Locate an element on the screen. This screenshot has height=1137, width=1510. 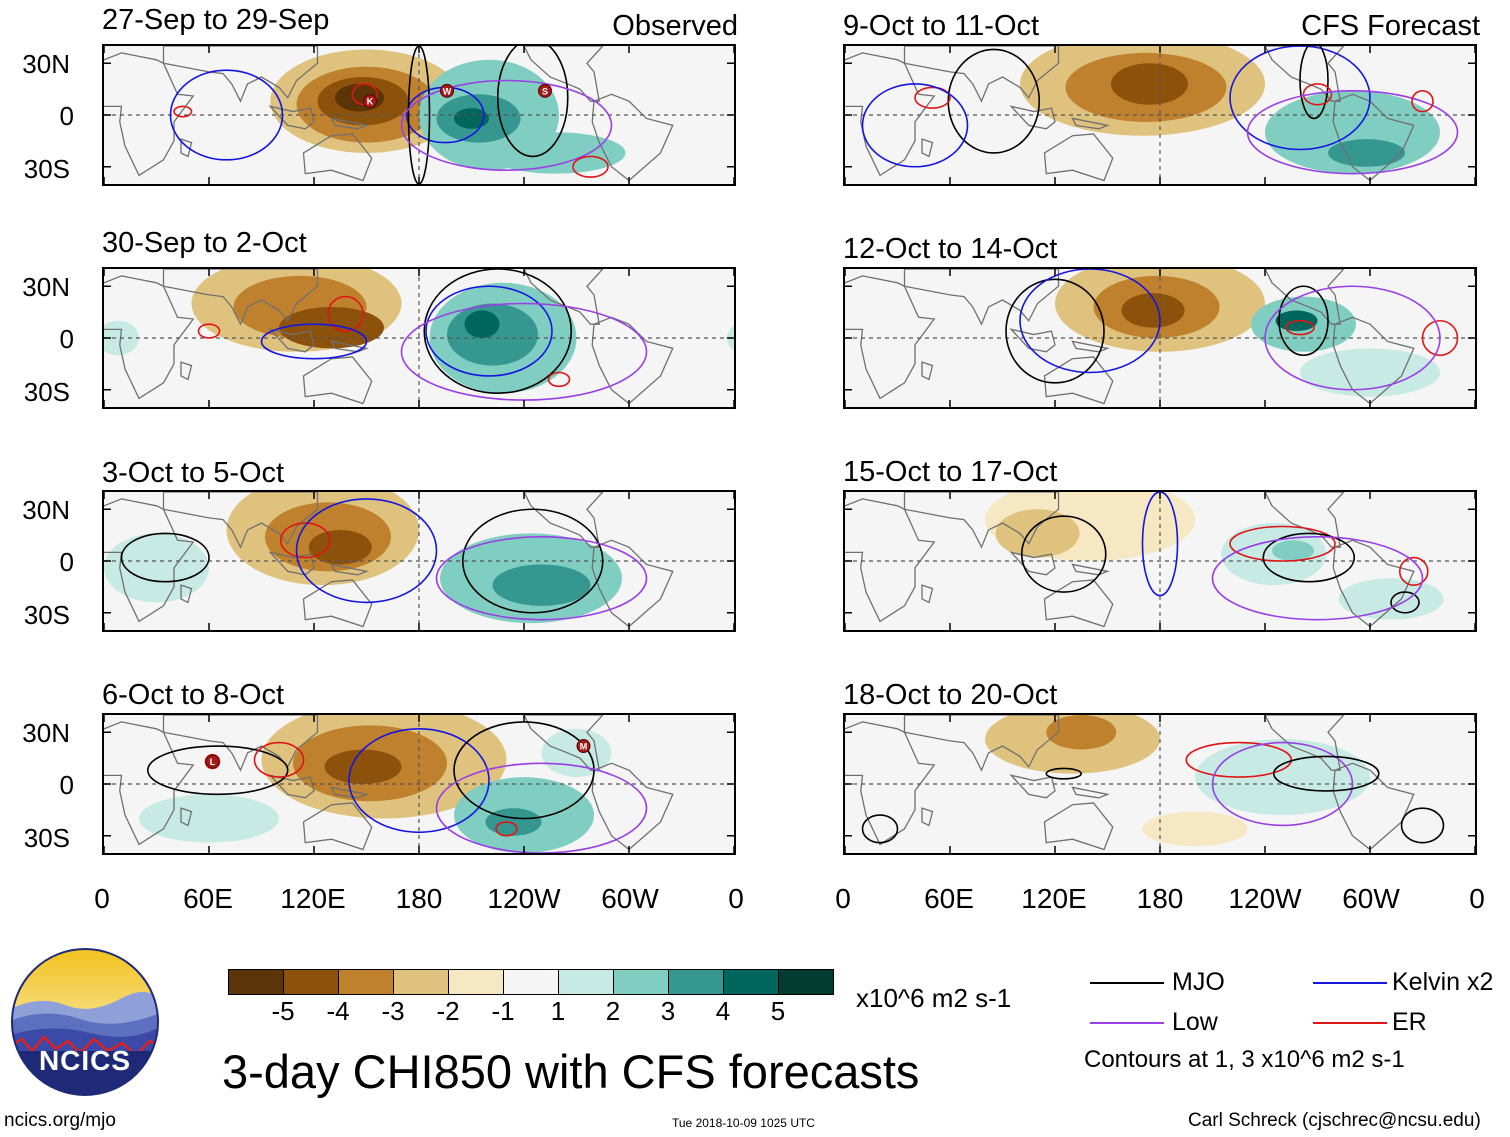
legend-note: Contours at 1, 3 x10^6 m2 s-1 is located at coordinates (1244, 1059).